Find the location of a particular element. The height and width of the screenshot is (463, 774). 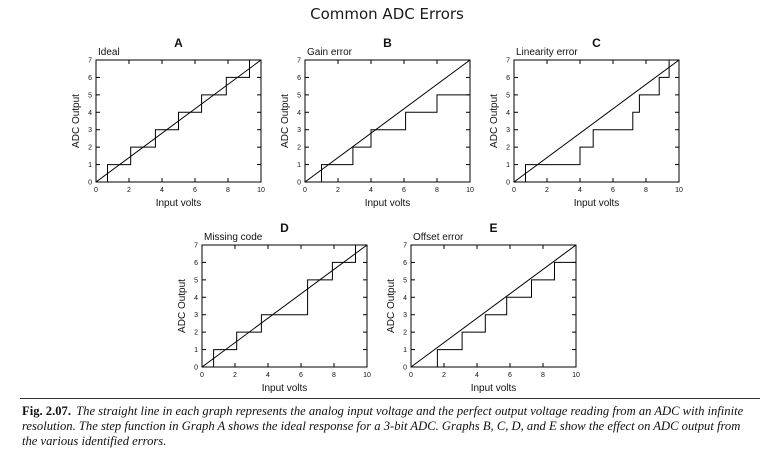

chart-e-xtick-label: 8 is located at coordinates (543, 375).